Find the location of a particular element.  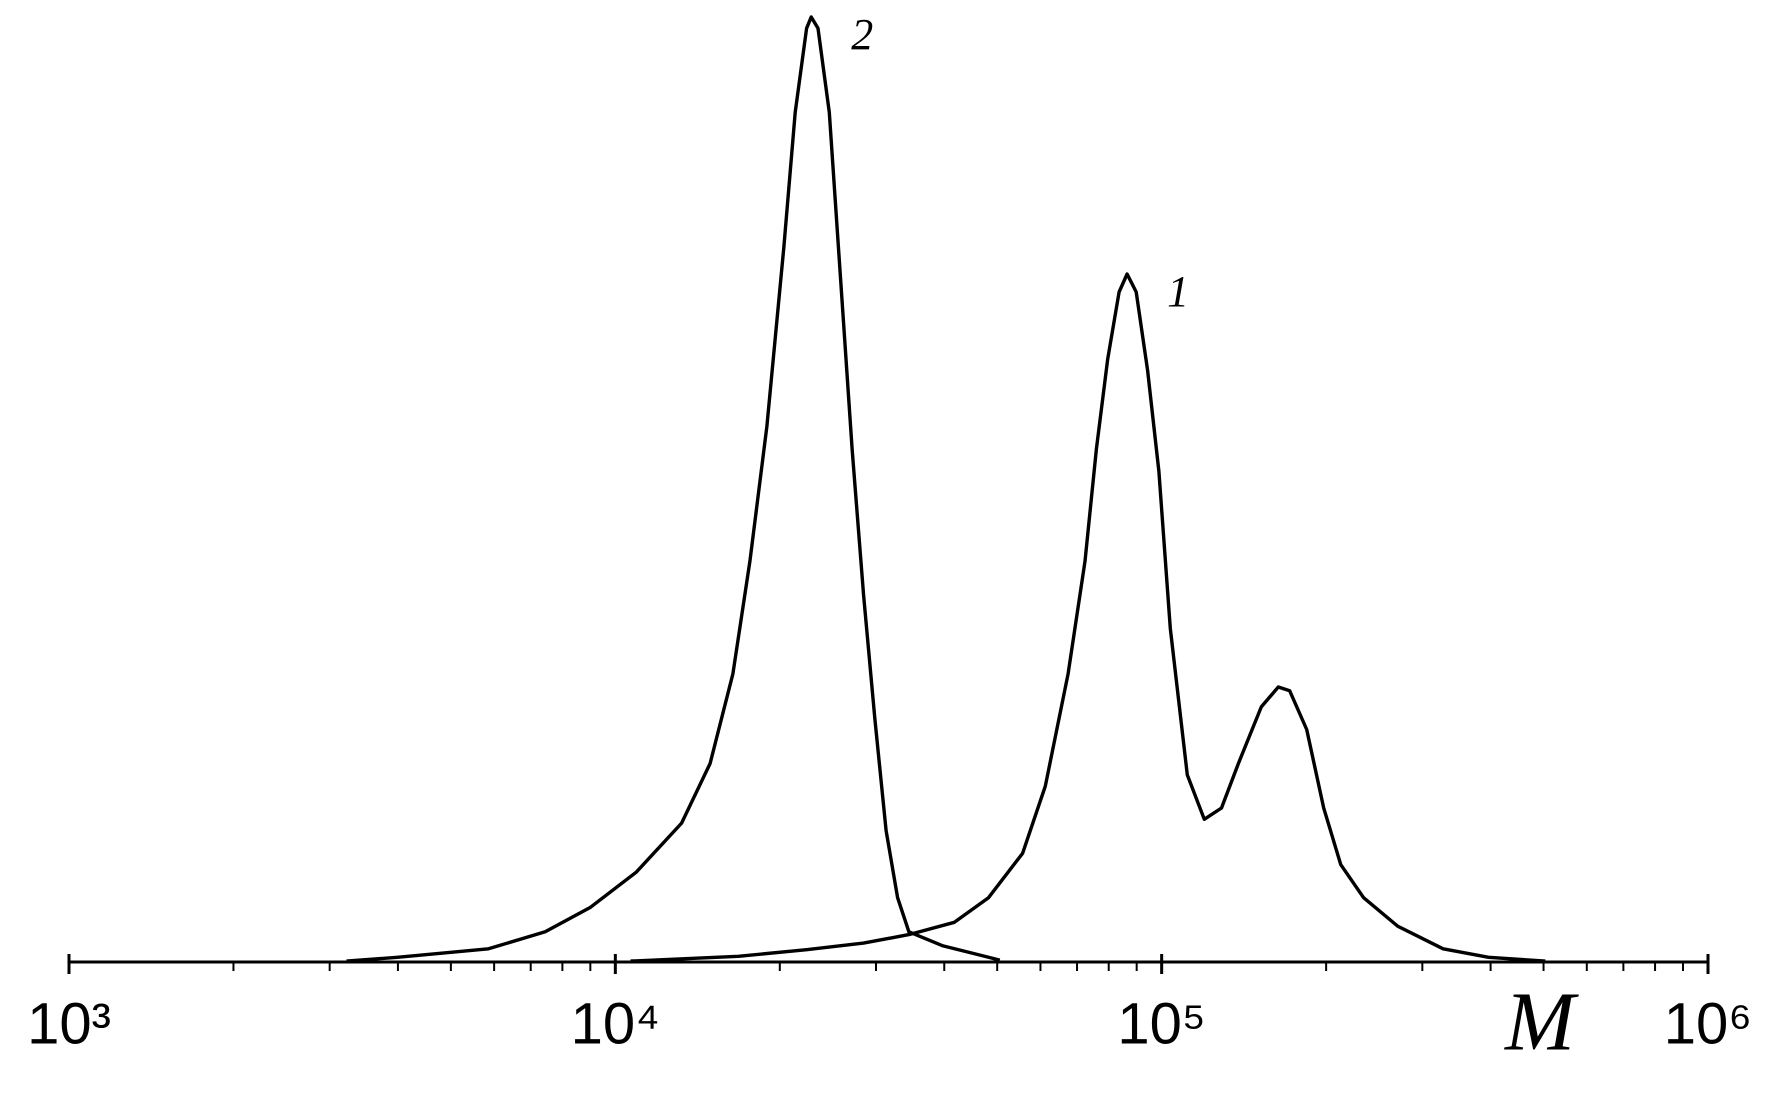

series-label: 2 is located at coordinates (862, 34).